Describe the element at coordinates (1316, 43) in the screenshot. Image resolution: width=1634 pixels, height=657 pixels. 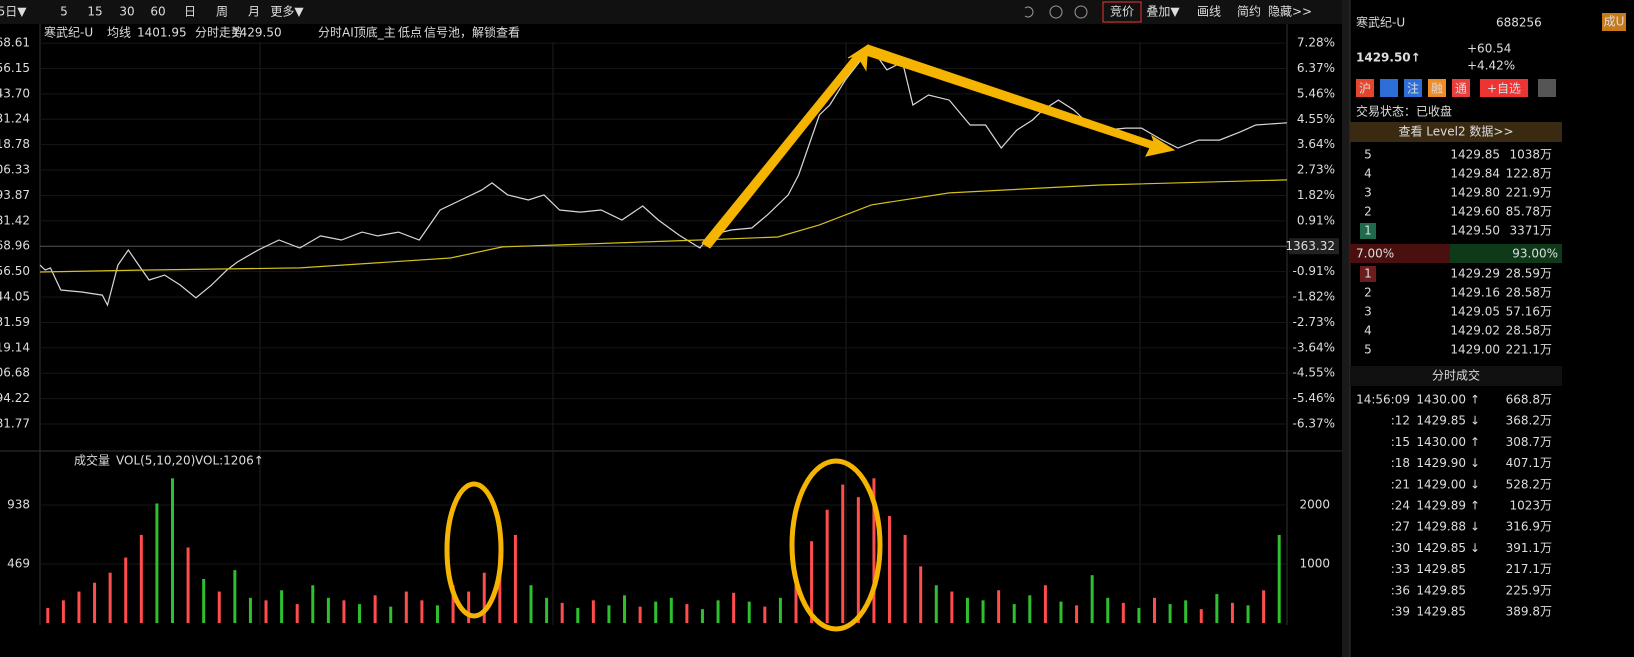
I see `y2-tick-label: 7.28%` at that location.